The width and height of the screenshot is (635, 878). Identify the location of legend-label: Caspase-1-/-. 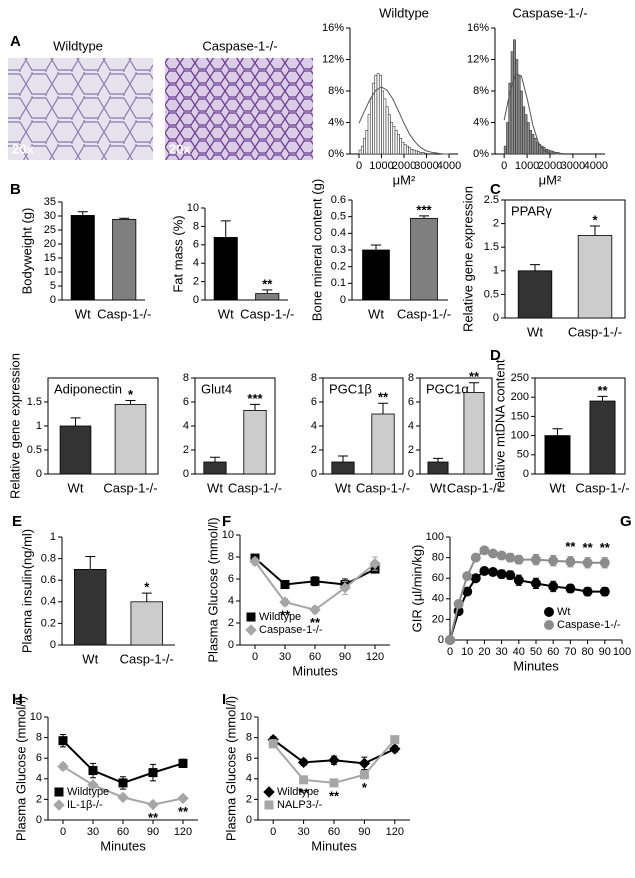
(291, 630).